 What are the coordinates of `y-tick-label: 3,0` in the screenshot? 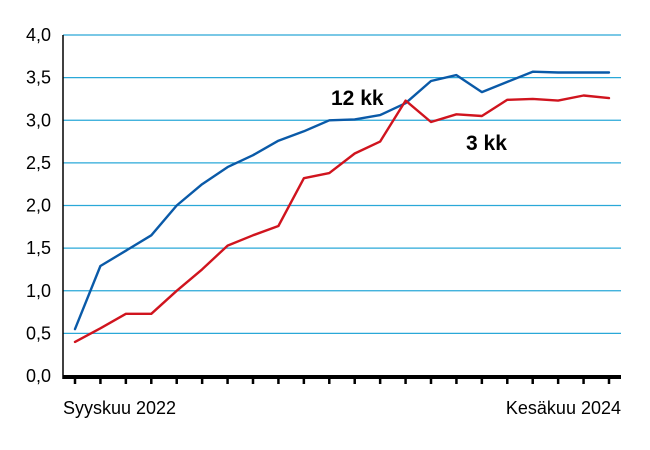 It's located at (38, 120).